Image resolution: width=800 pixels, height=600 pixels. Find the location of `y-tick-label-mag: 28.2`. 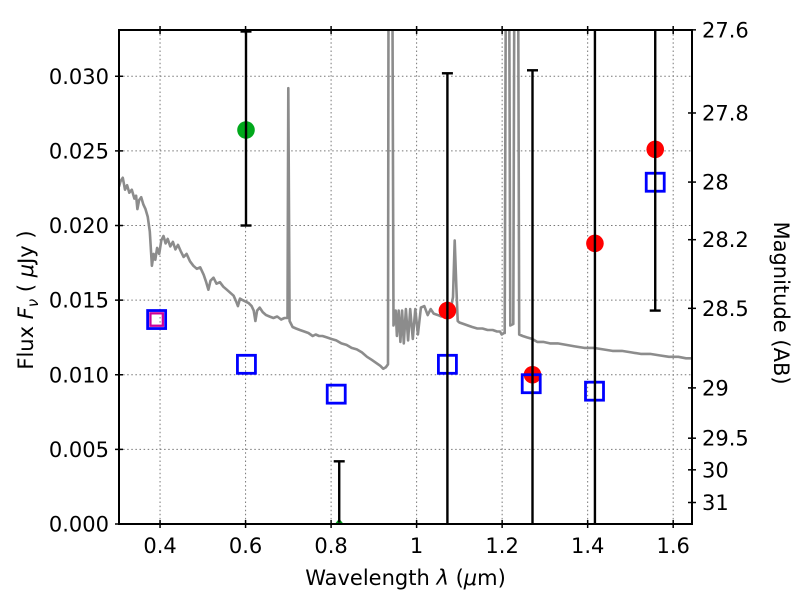

y-tick-label-mag: 28.2 is located at coordinates (725, 240).